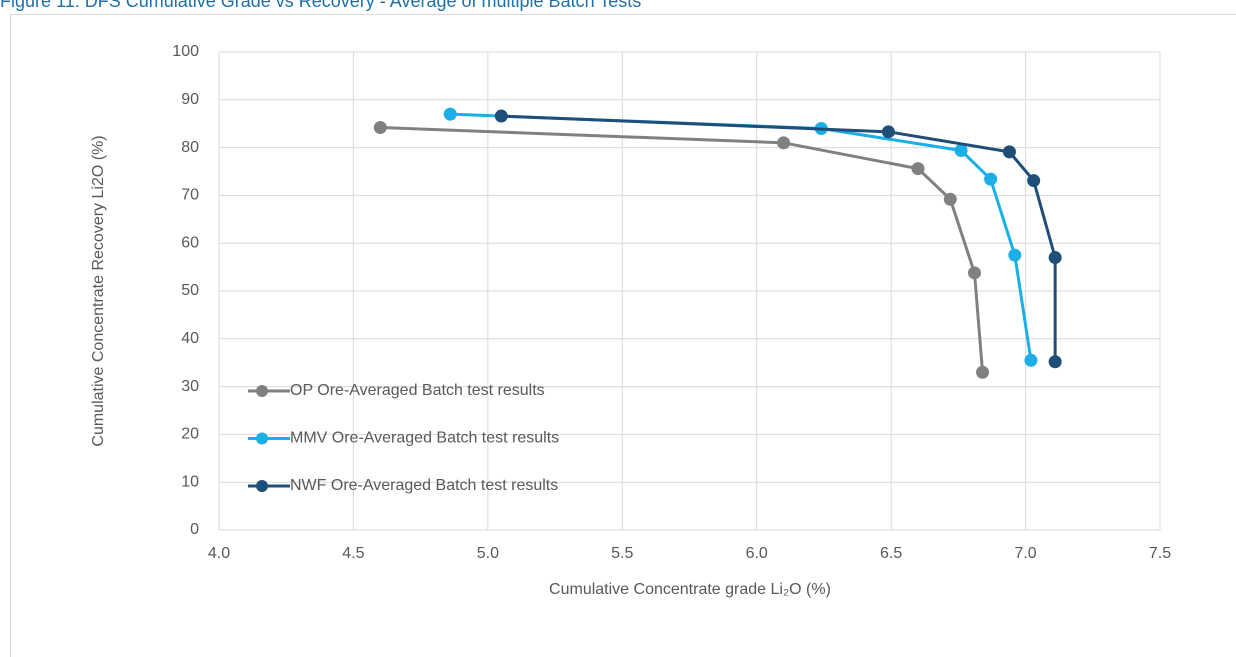 The image size is (1236, 657). What do you see at coordinates (190, 290) in the screenshot?
I see `y-tick-label: 50` at bounding box center [190, 290].